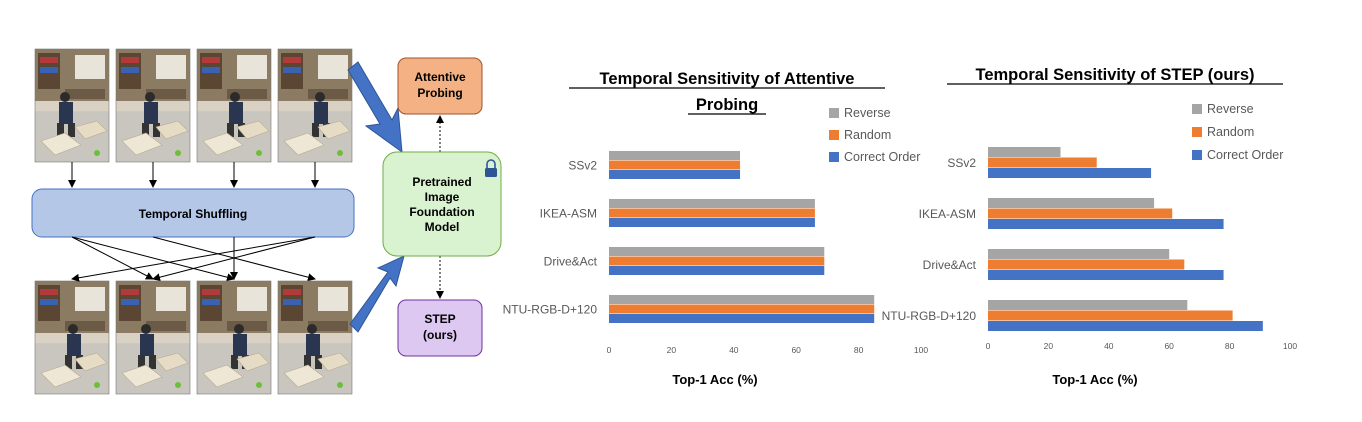 The height and width of the screenshot is (422, 1362). I want to click on video-frames-bottom, so click(193, 337).